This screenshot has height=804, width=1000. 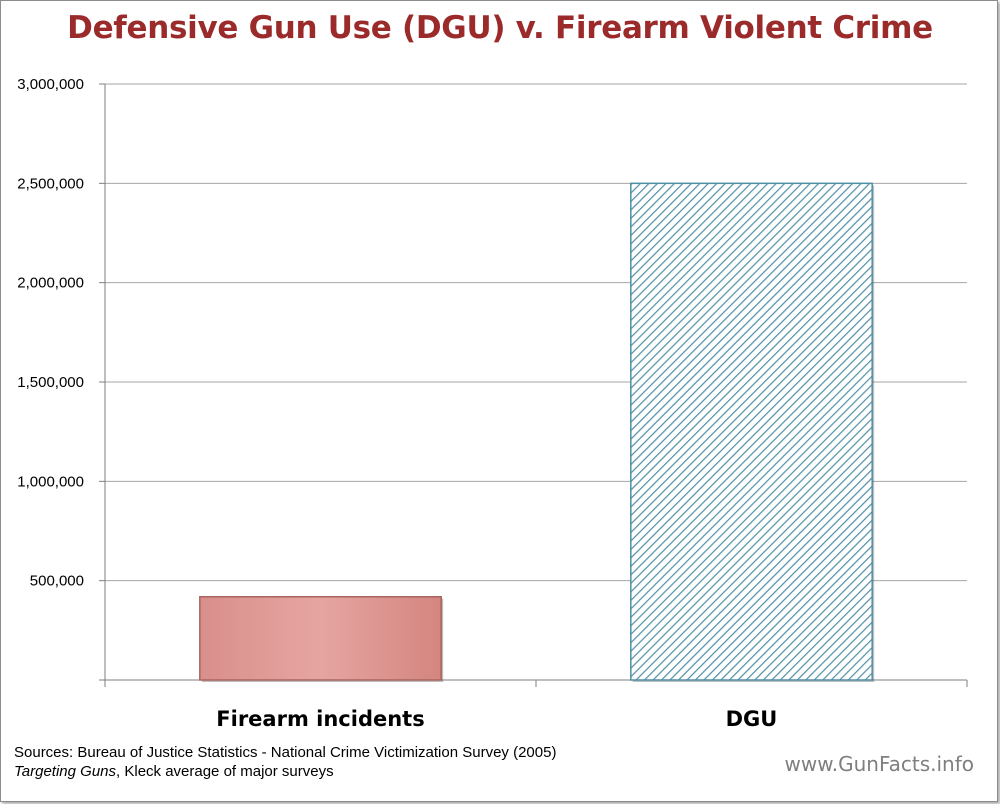 I want to click on y-tick-label: 1,000,000, so click(x=50, y=481).